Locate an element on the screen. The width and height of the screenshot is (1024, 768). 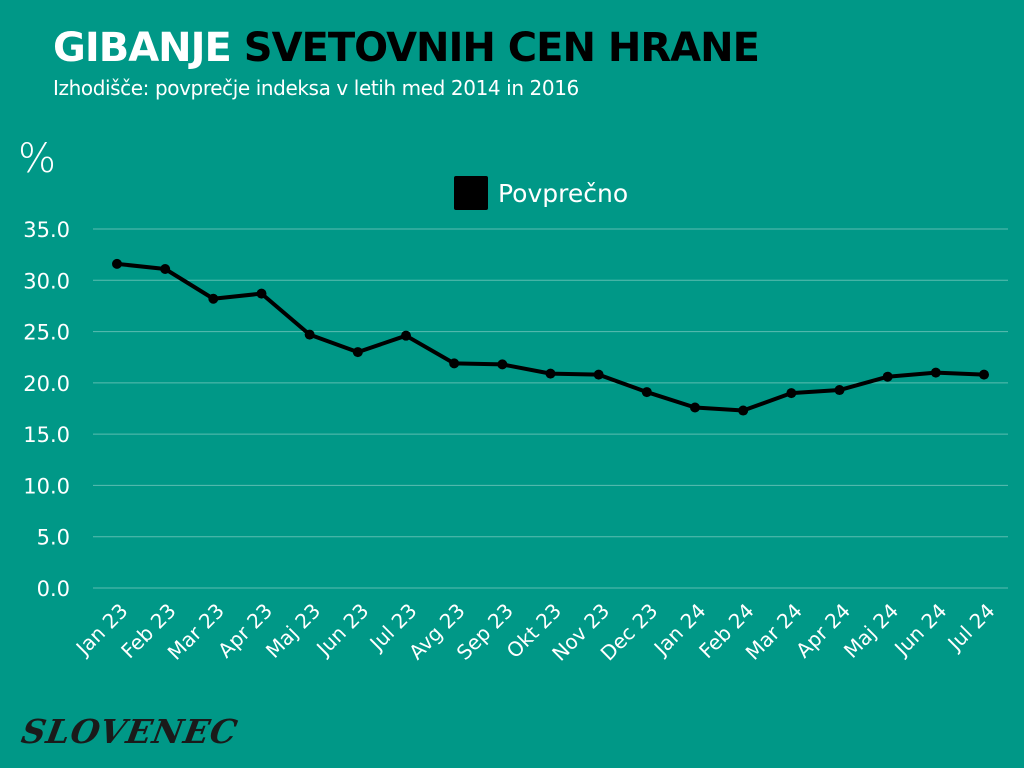
chart-title: GIBANJE SVETOVNIH CEN HRANE is located at coordinates (406, 48).